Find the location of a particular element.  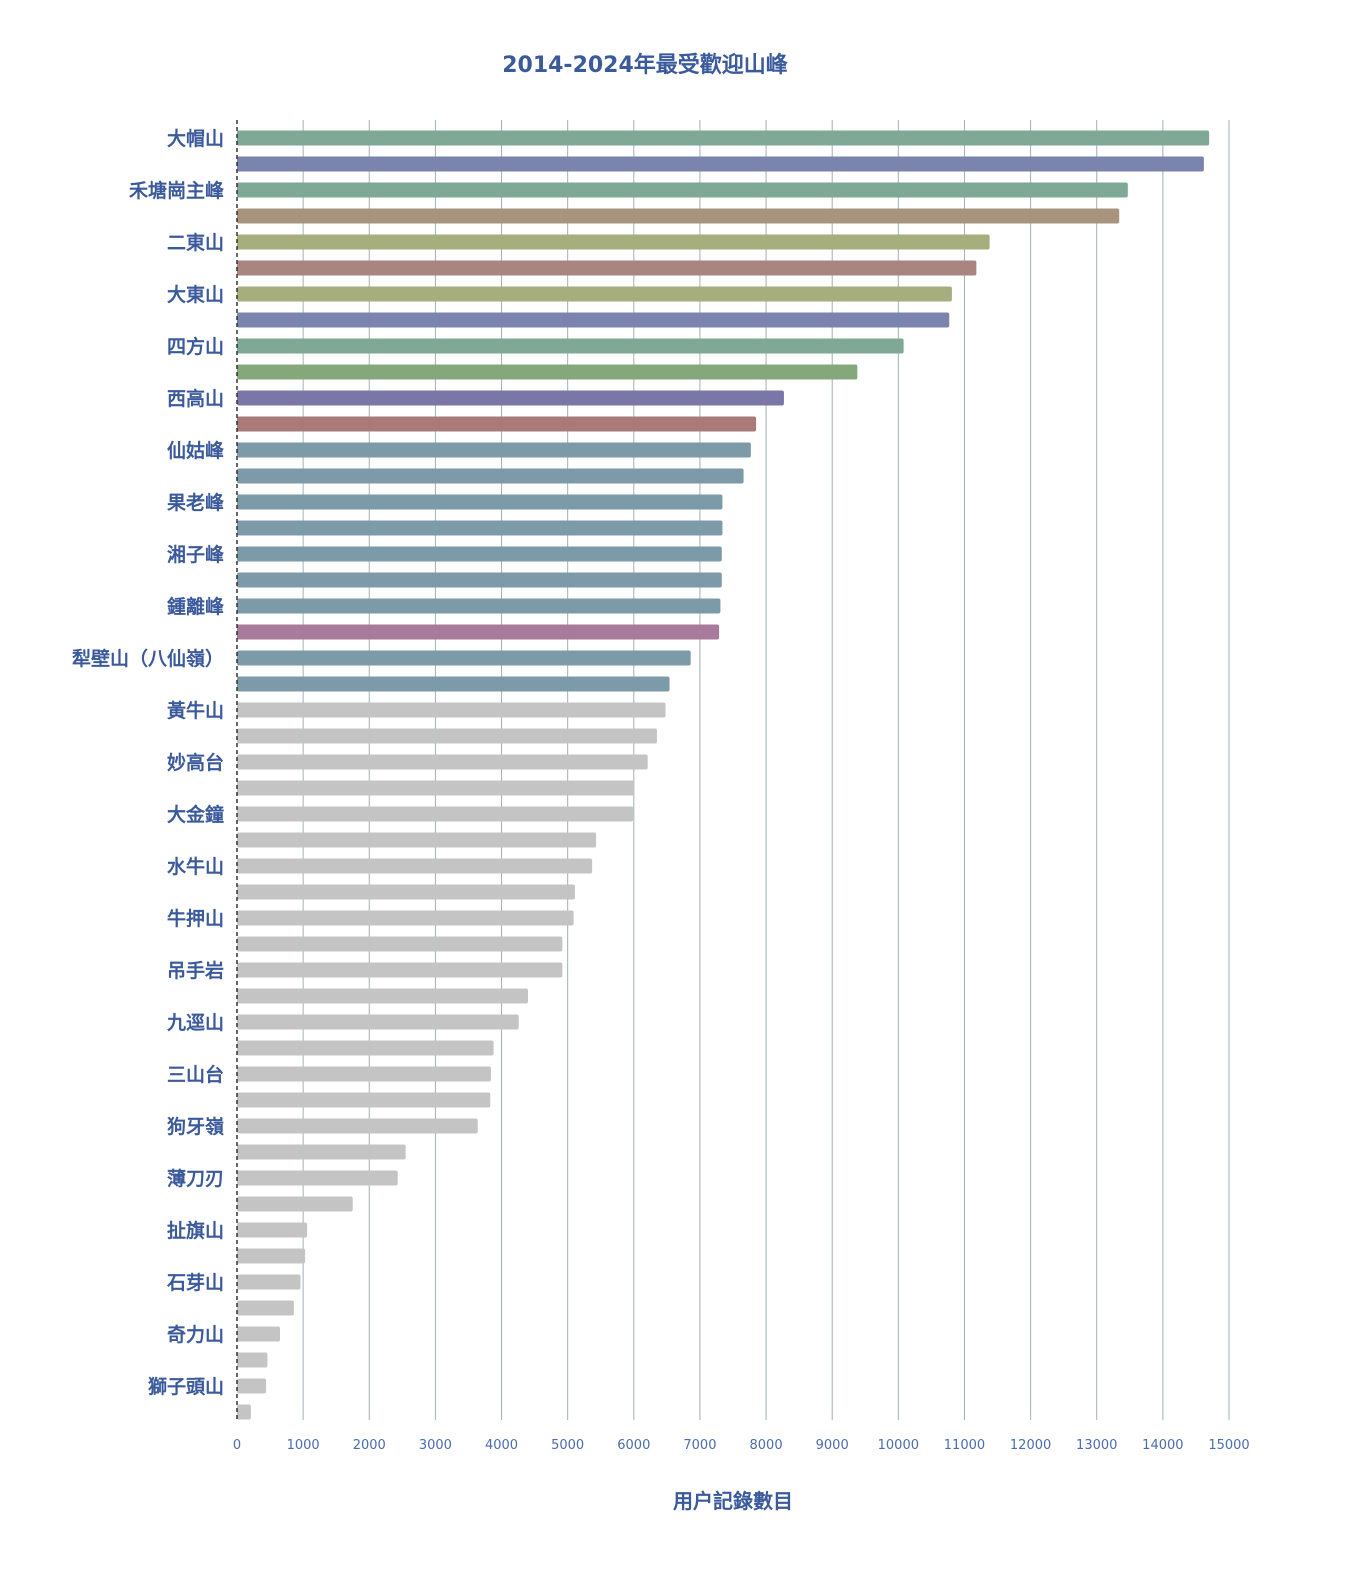

y-category-label: 獅子頭山 is located at coordinates (186, 1386).